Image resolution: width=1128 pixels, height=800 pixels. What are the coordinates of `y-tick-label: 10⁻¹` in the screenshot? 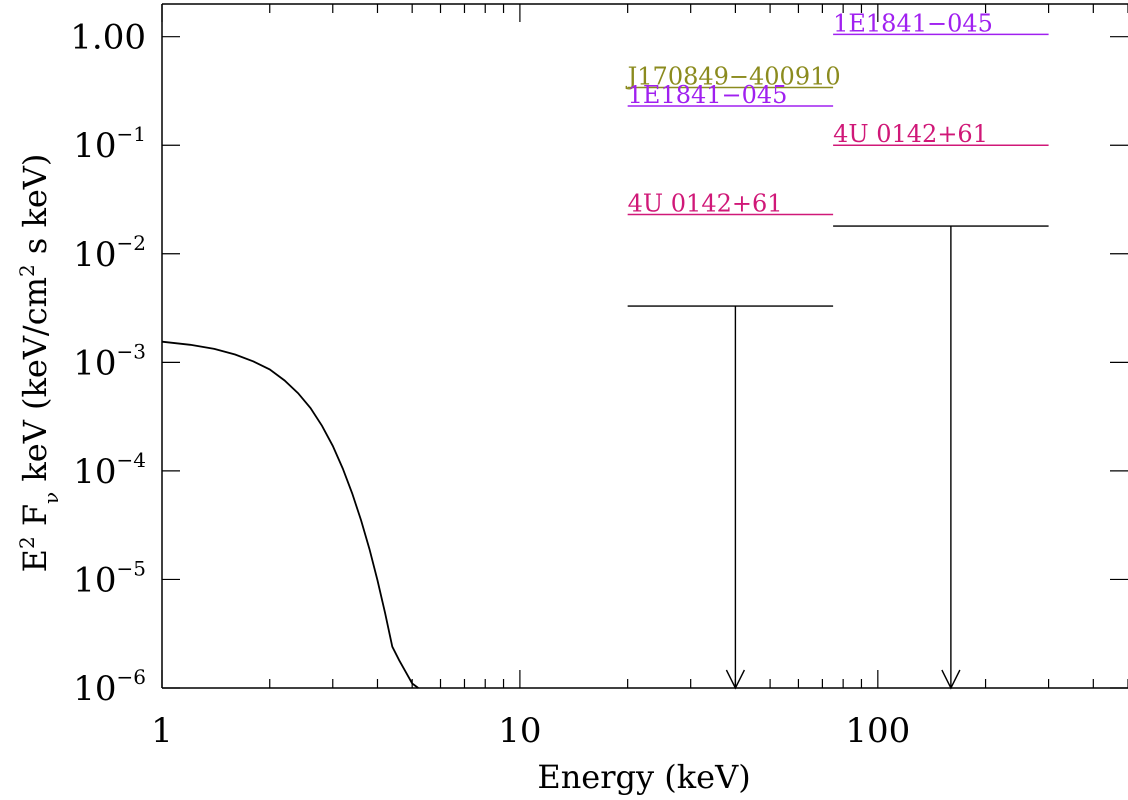 It's located at (109, 144).